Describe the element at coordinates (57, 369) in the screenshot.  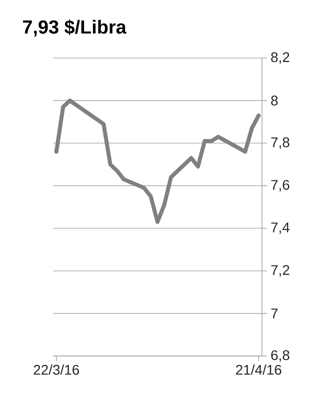
I see `x-tick-label: 22/3/16` at that location.